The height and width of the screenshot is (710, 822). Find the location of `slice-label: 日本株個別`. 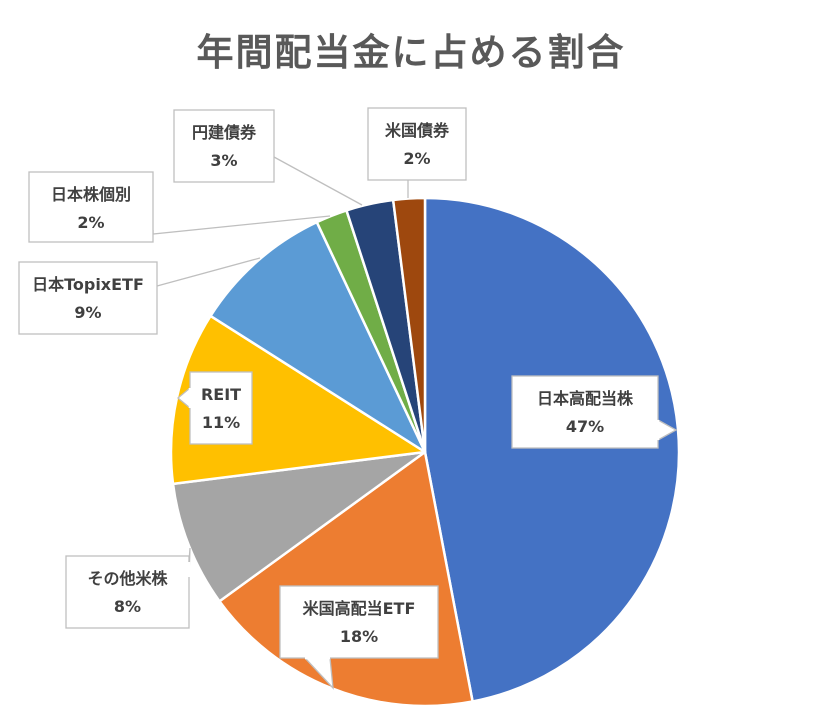

slice-label: 日本株個別 is located at coordinates (91, 194).